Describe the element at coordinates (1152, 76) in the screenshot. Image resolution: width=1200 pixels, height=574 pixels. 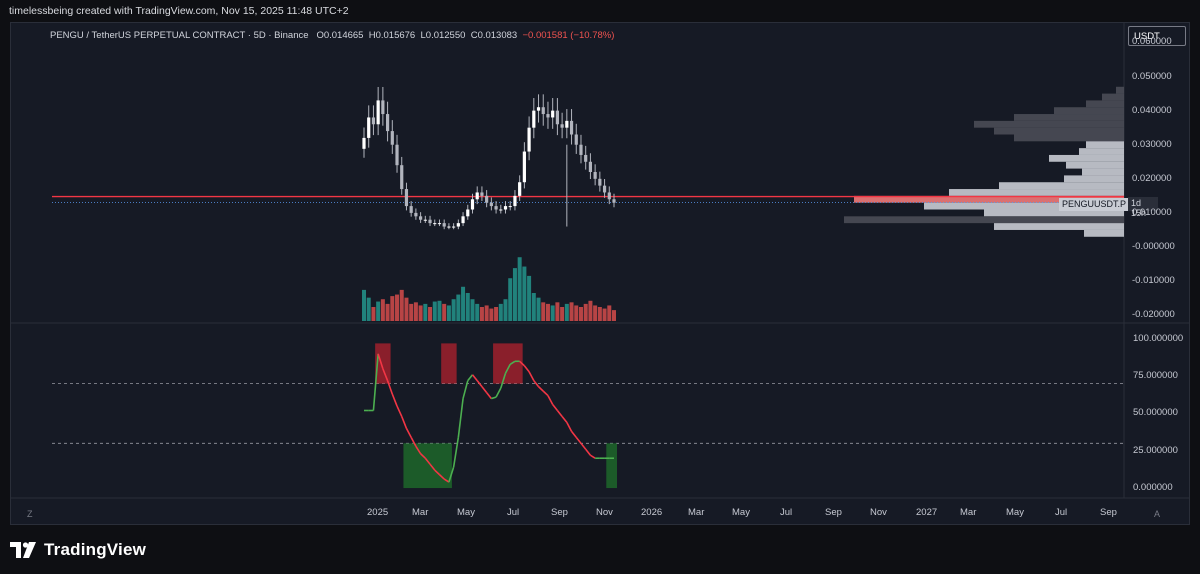
I see `price-axis-label: 0.050000` at that location.